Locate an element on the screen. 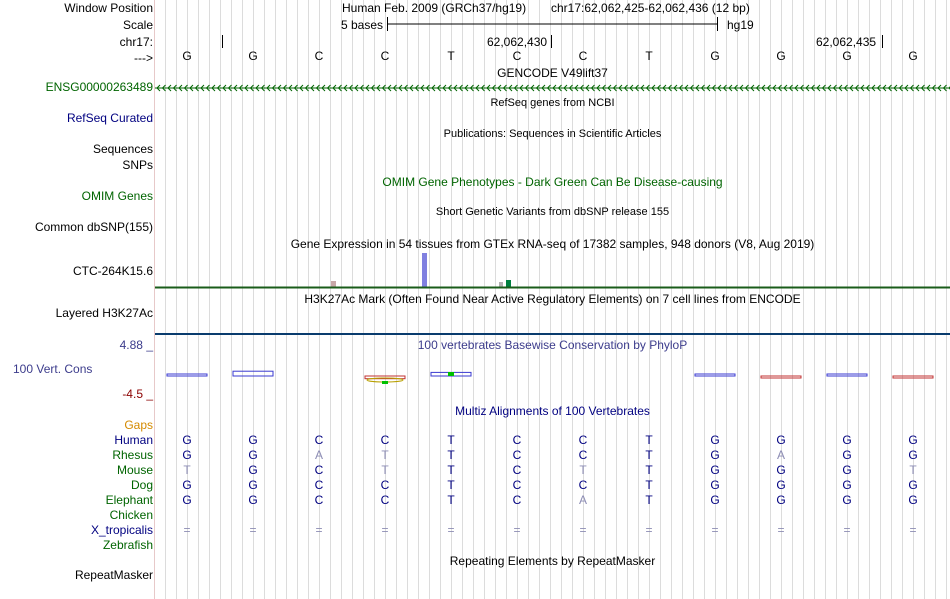  label-strand-arrow: ---> is located at coordinates (143, 58).